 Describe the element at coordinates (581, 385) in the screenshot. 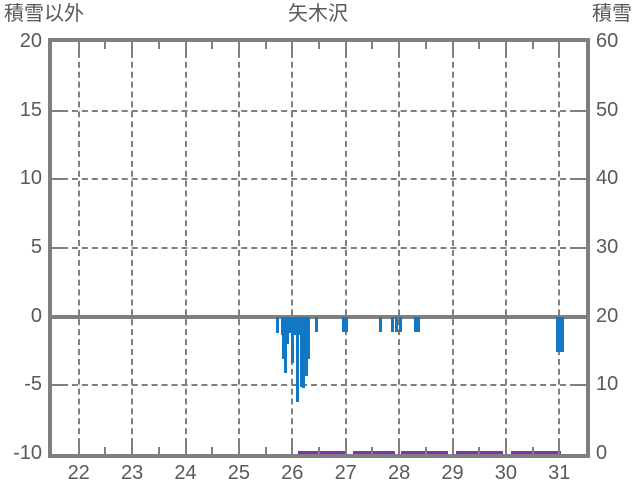

I see `y-right-tick--5` at that location.